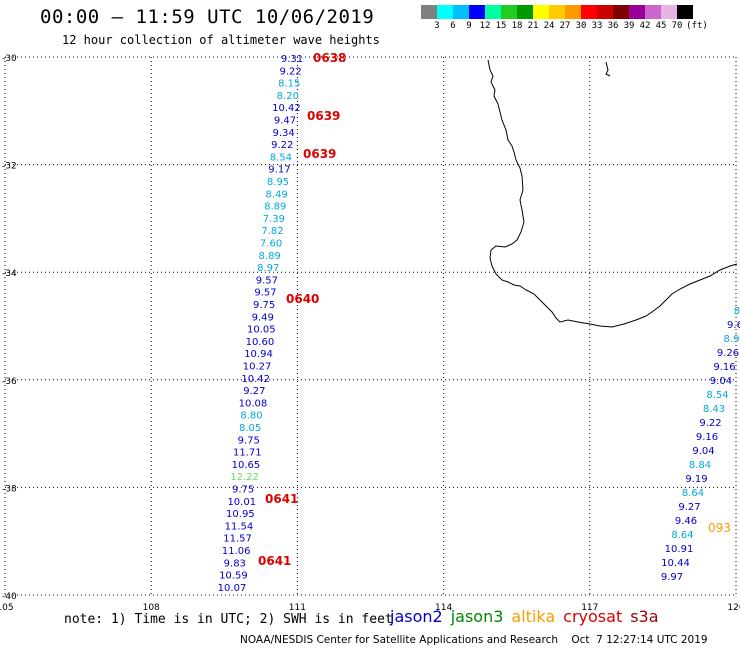 This screenshot has width=740, height=650. What do you see at coordinates (677, 26) in the screenshot?
I see `scale-label: 70` at bounding box center [677, 26].